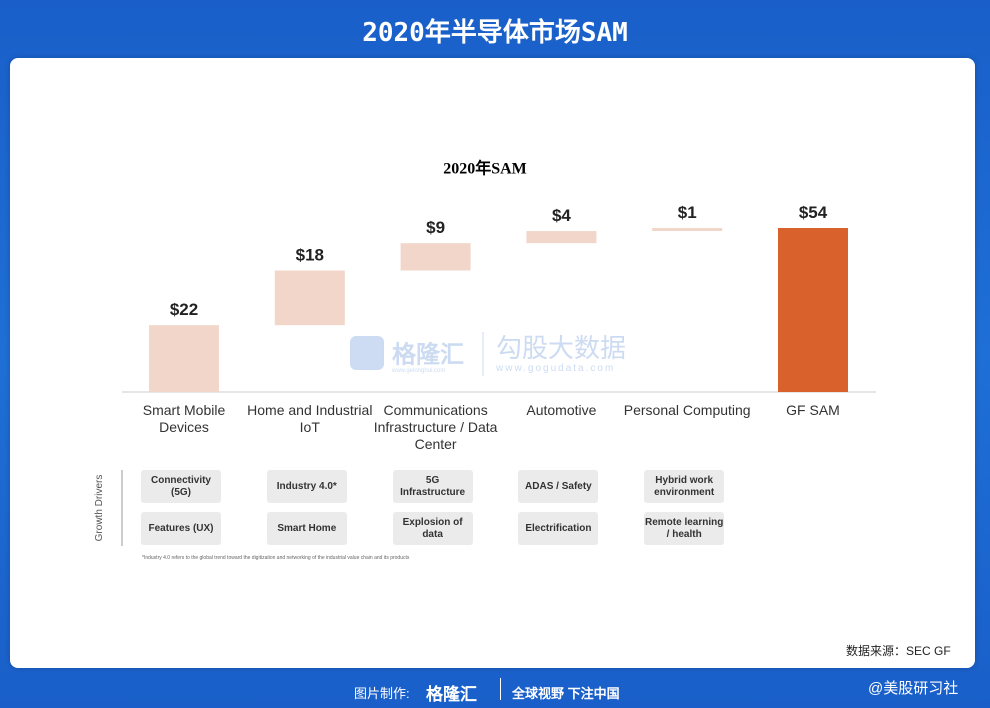  What do you see at coordinates (418, 371) in the screenshot?
I see `watermark-brand-url: www.gelonghui.com` at bounding box center [418, 371].